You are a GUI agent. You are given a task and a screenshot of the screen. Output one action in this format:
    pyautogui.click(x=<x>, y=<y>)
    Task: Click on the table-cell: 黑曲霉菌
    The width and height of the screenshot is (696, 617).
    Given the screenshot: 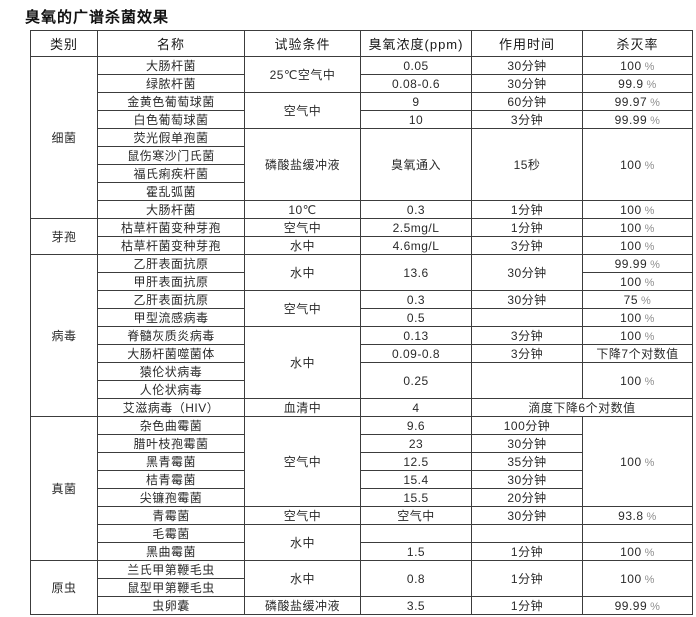 What is the action you would take?
    pyautogui.click(x=171, y=551)
    